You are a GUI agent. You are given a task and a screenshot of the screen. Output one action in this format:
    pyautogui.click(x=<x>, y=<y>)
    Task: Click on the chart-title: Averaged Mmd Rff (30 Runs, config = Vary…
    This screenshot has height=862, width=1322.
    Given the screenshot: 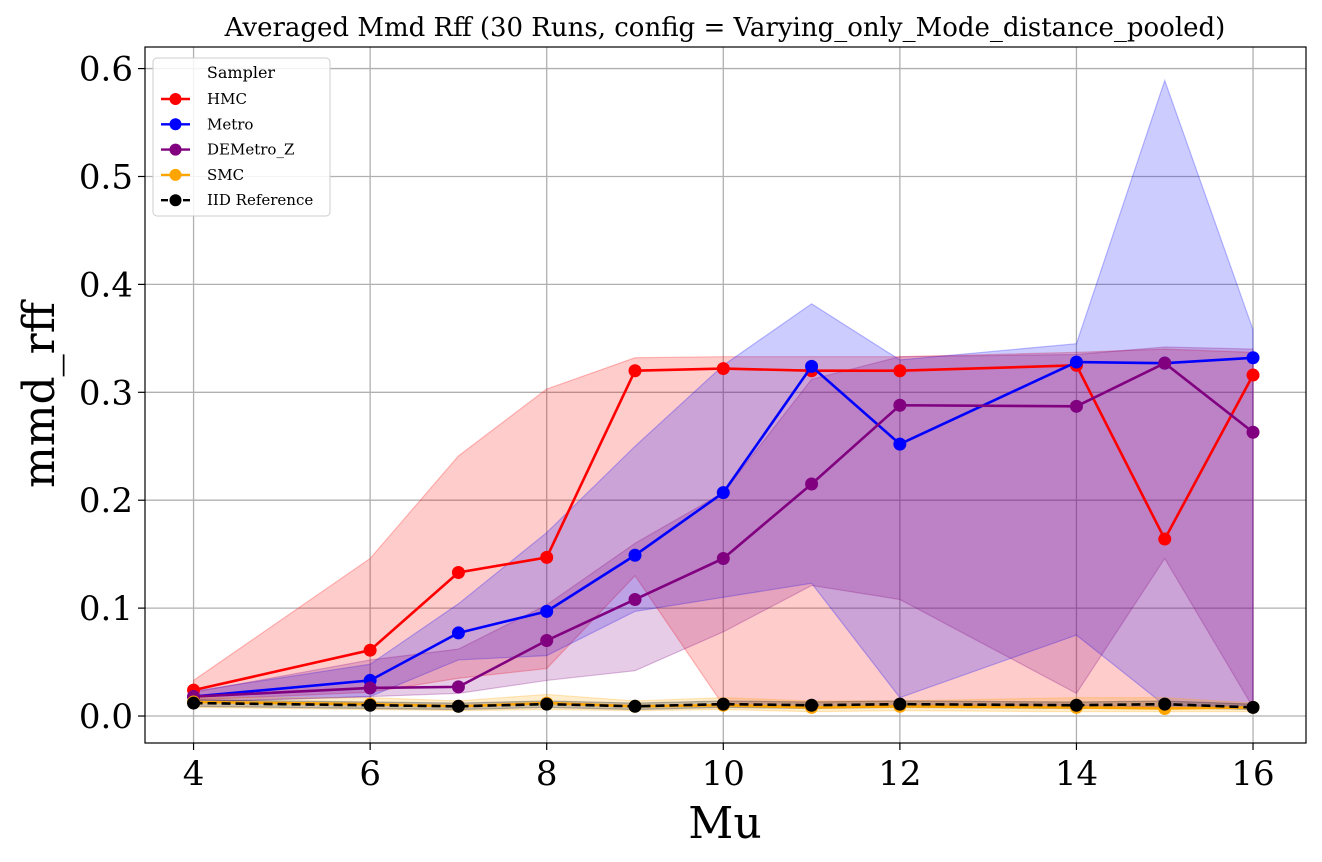 What is the action you would take?
    pyautogui.click(x=725, y=28)
    